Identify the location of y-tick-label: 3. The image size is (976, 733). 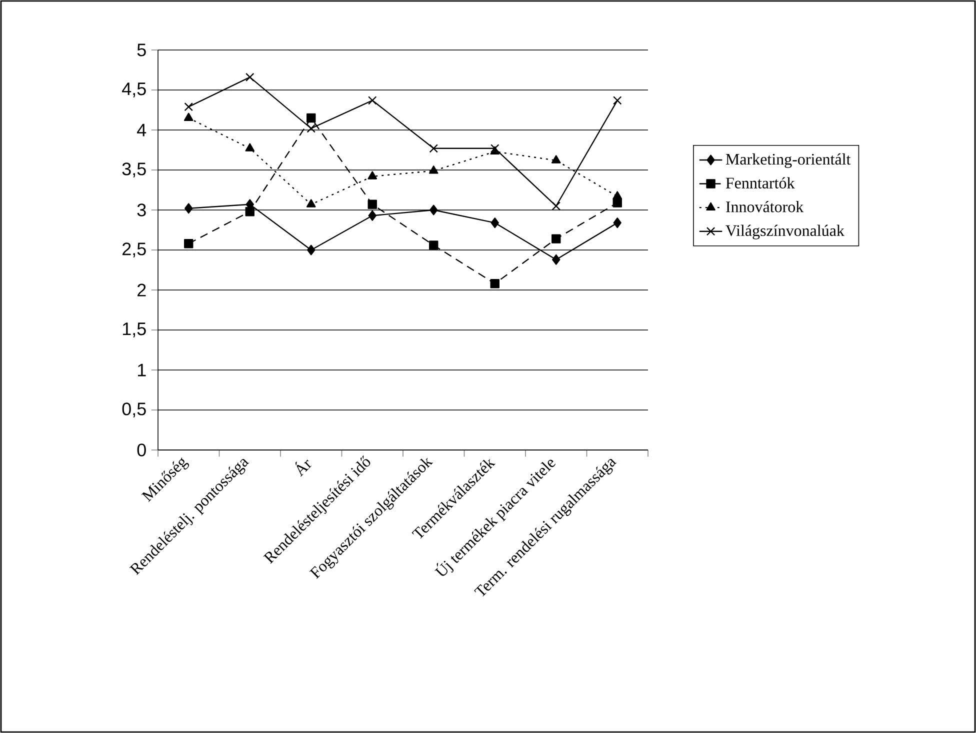
(141, 210).